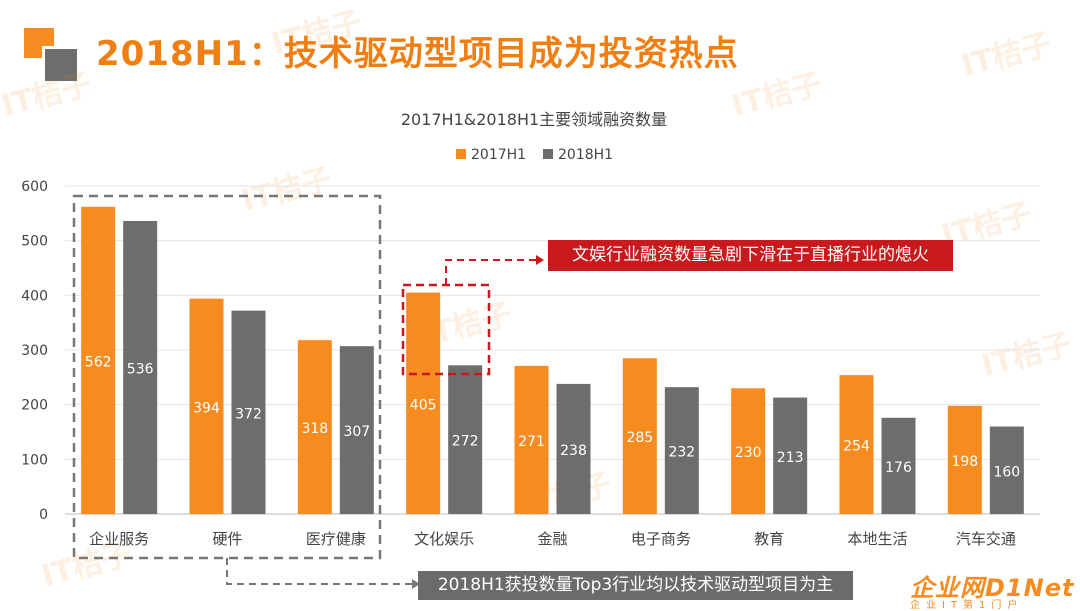 This screenshot has width=1080, height=611. I want to click on data-label: 230, so click(748, 453).